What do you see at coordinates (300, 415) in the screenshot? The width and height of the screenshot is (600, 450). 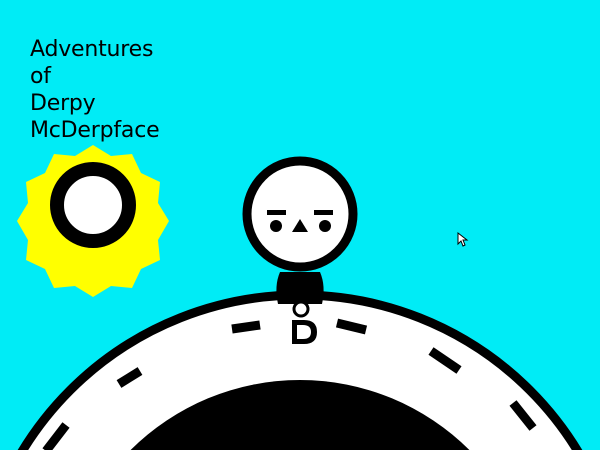 I see `planet-core` at bounding box center [300, 415].